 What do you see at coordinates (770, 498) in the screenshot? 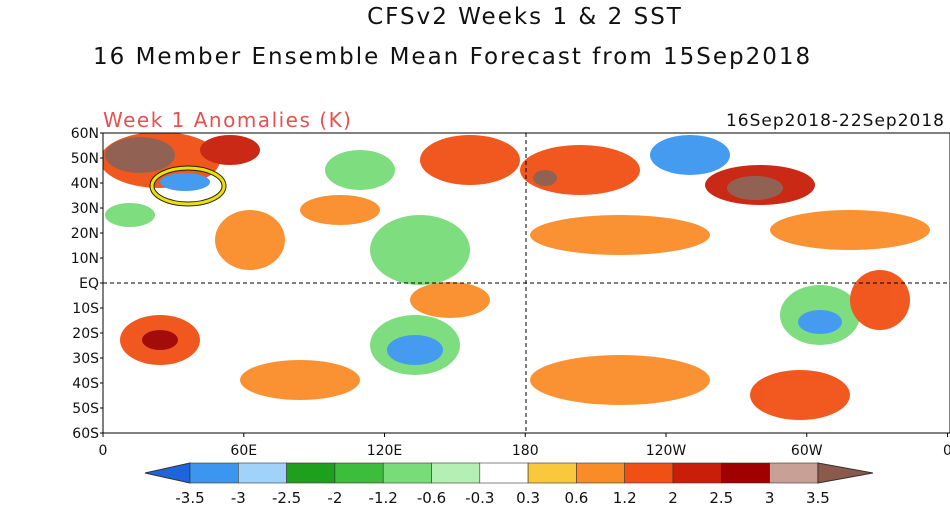
I see `colorbar-label: 3` at bounding box center [770, 498].